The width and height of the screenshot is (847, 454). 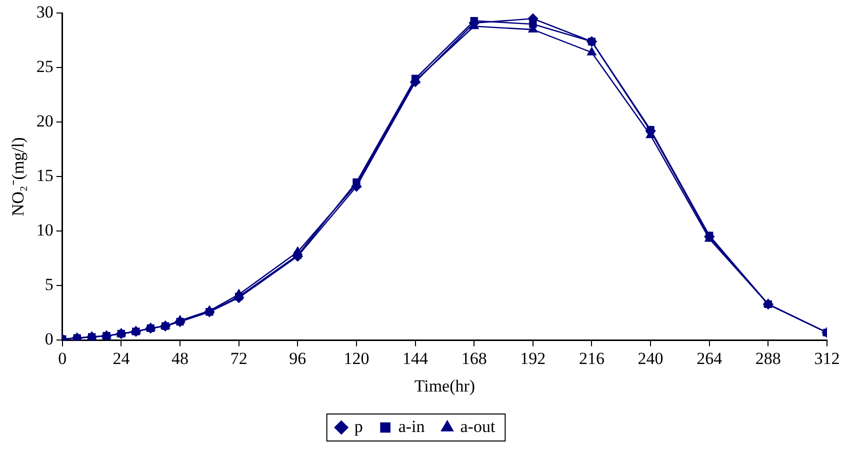 What do you see at coordinates (533, 358) in the screenshot?
I see `x-tick-label: 192` at bounding box center [533, 358].